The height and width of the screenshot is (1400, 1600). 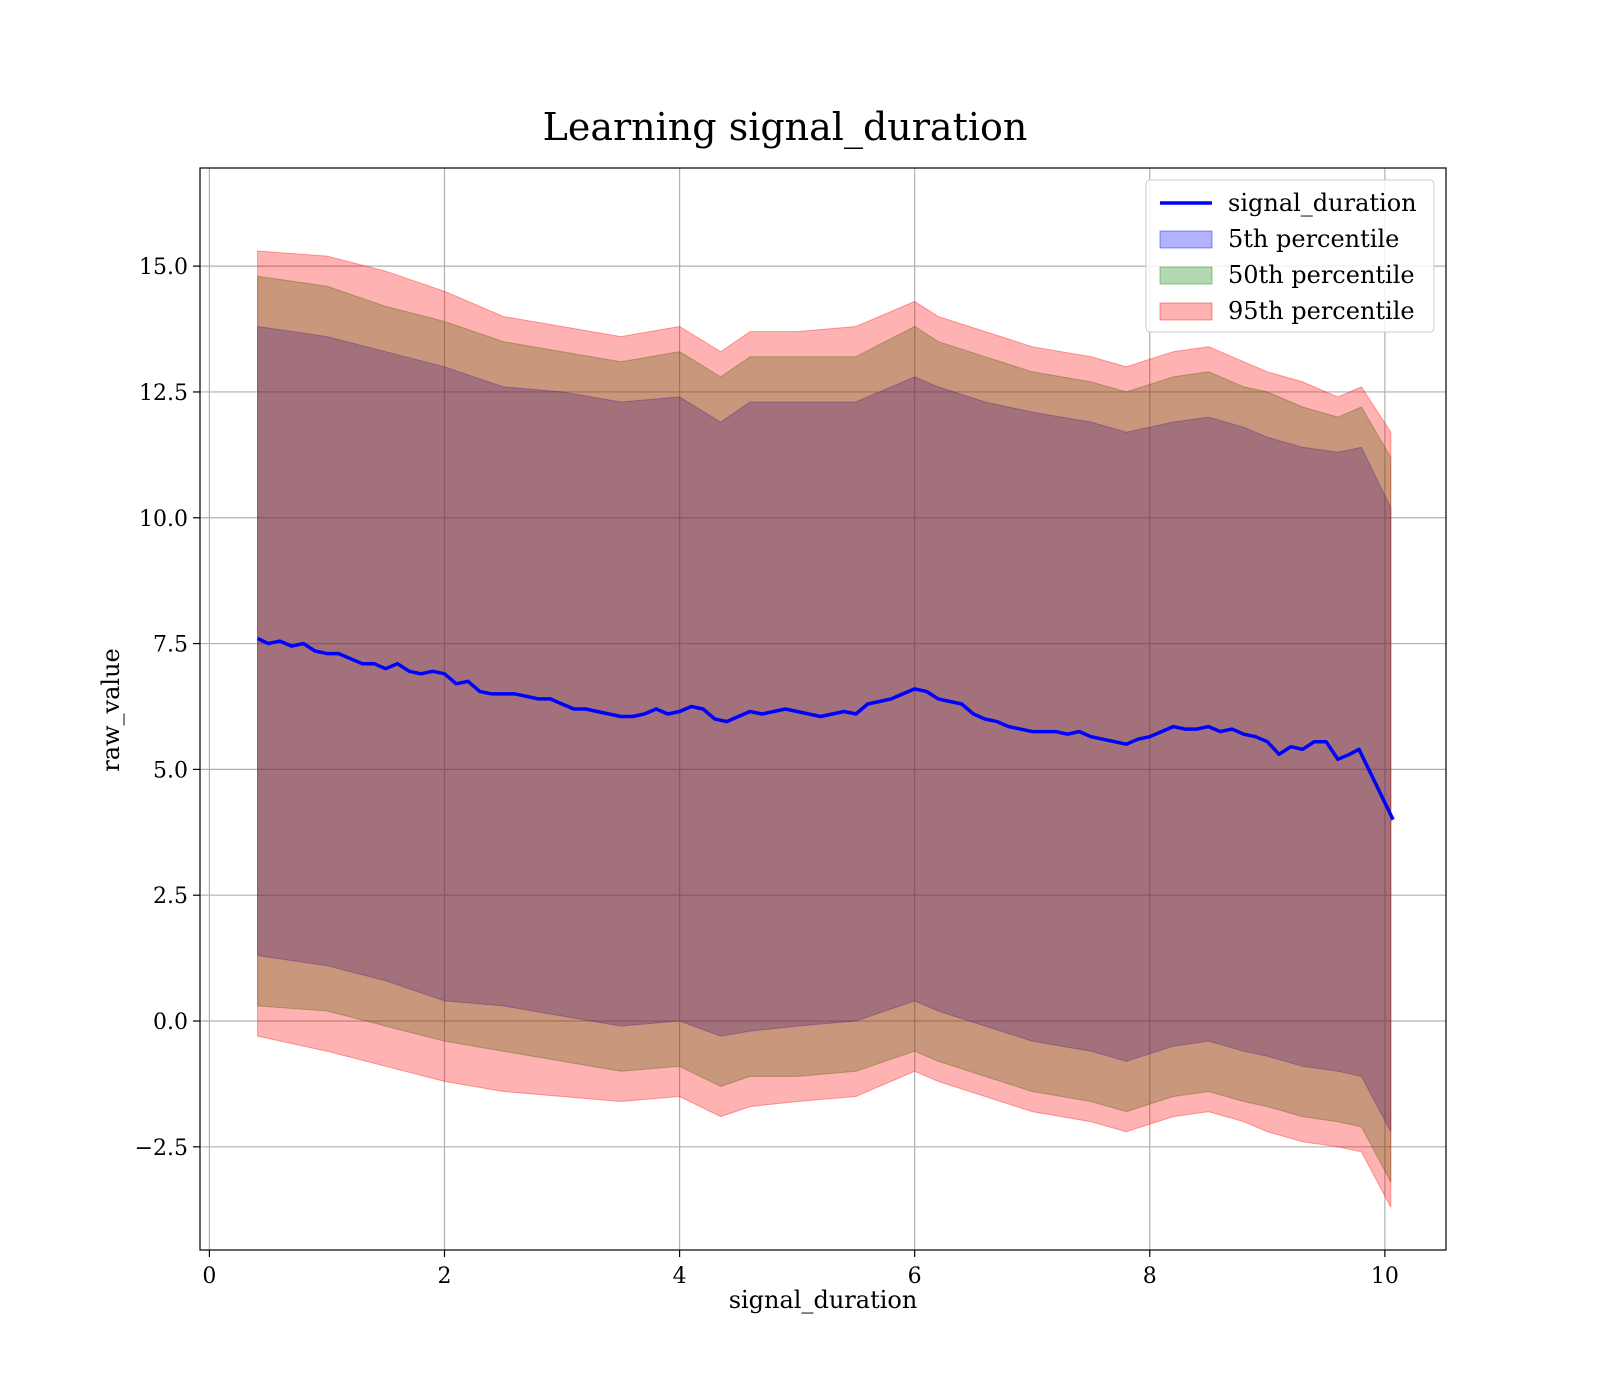 I want to click on y-tick-label: −2.5, so click(x=161, y=1148).